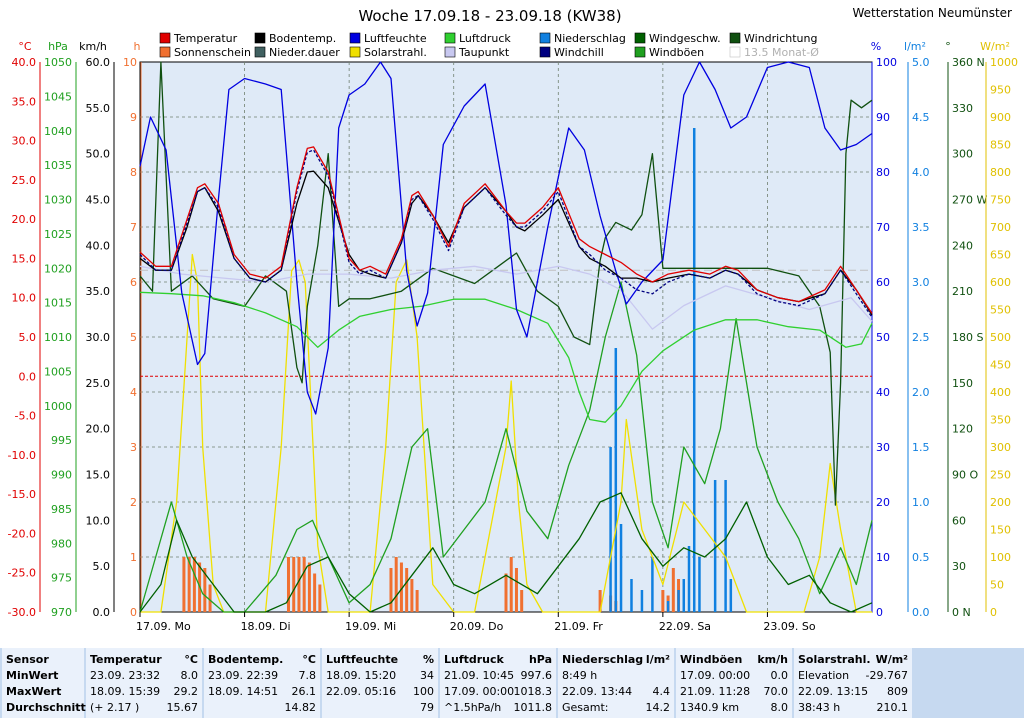 Image resolution: width=1024 pixels, height=718 pixels. Describe the element at coordinates (921, 612) in the screenshot. I see `tick-label-rain: 0.0` at that location.